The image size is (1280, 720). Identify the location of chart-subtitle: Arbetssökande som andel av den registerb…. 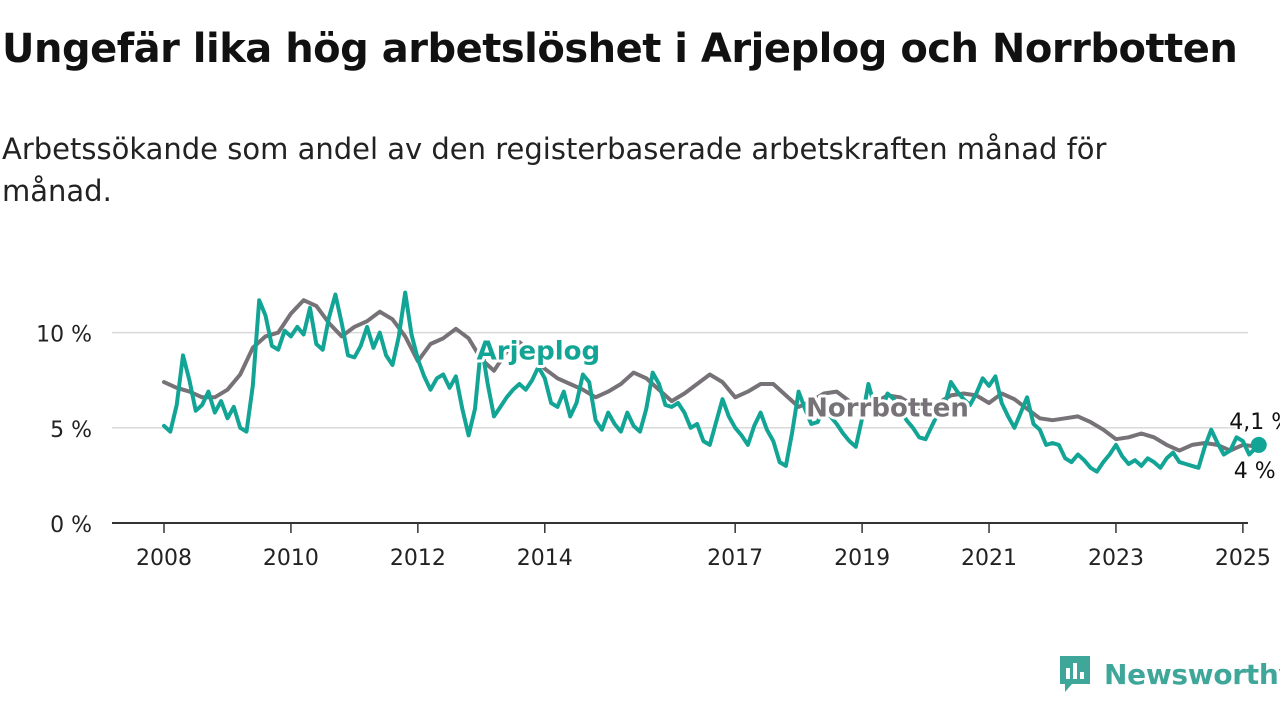
(554, 170).